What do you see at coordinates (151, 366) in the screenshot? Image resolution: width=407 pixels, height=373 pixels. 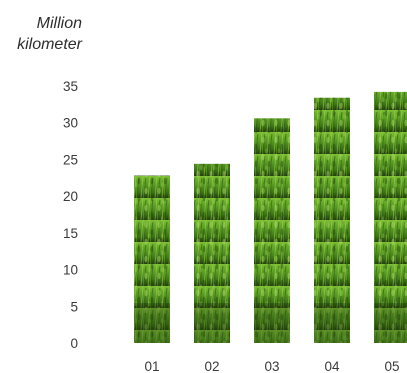 I see `x-tick-label: 01` at bounding box center [151, 366].